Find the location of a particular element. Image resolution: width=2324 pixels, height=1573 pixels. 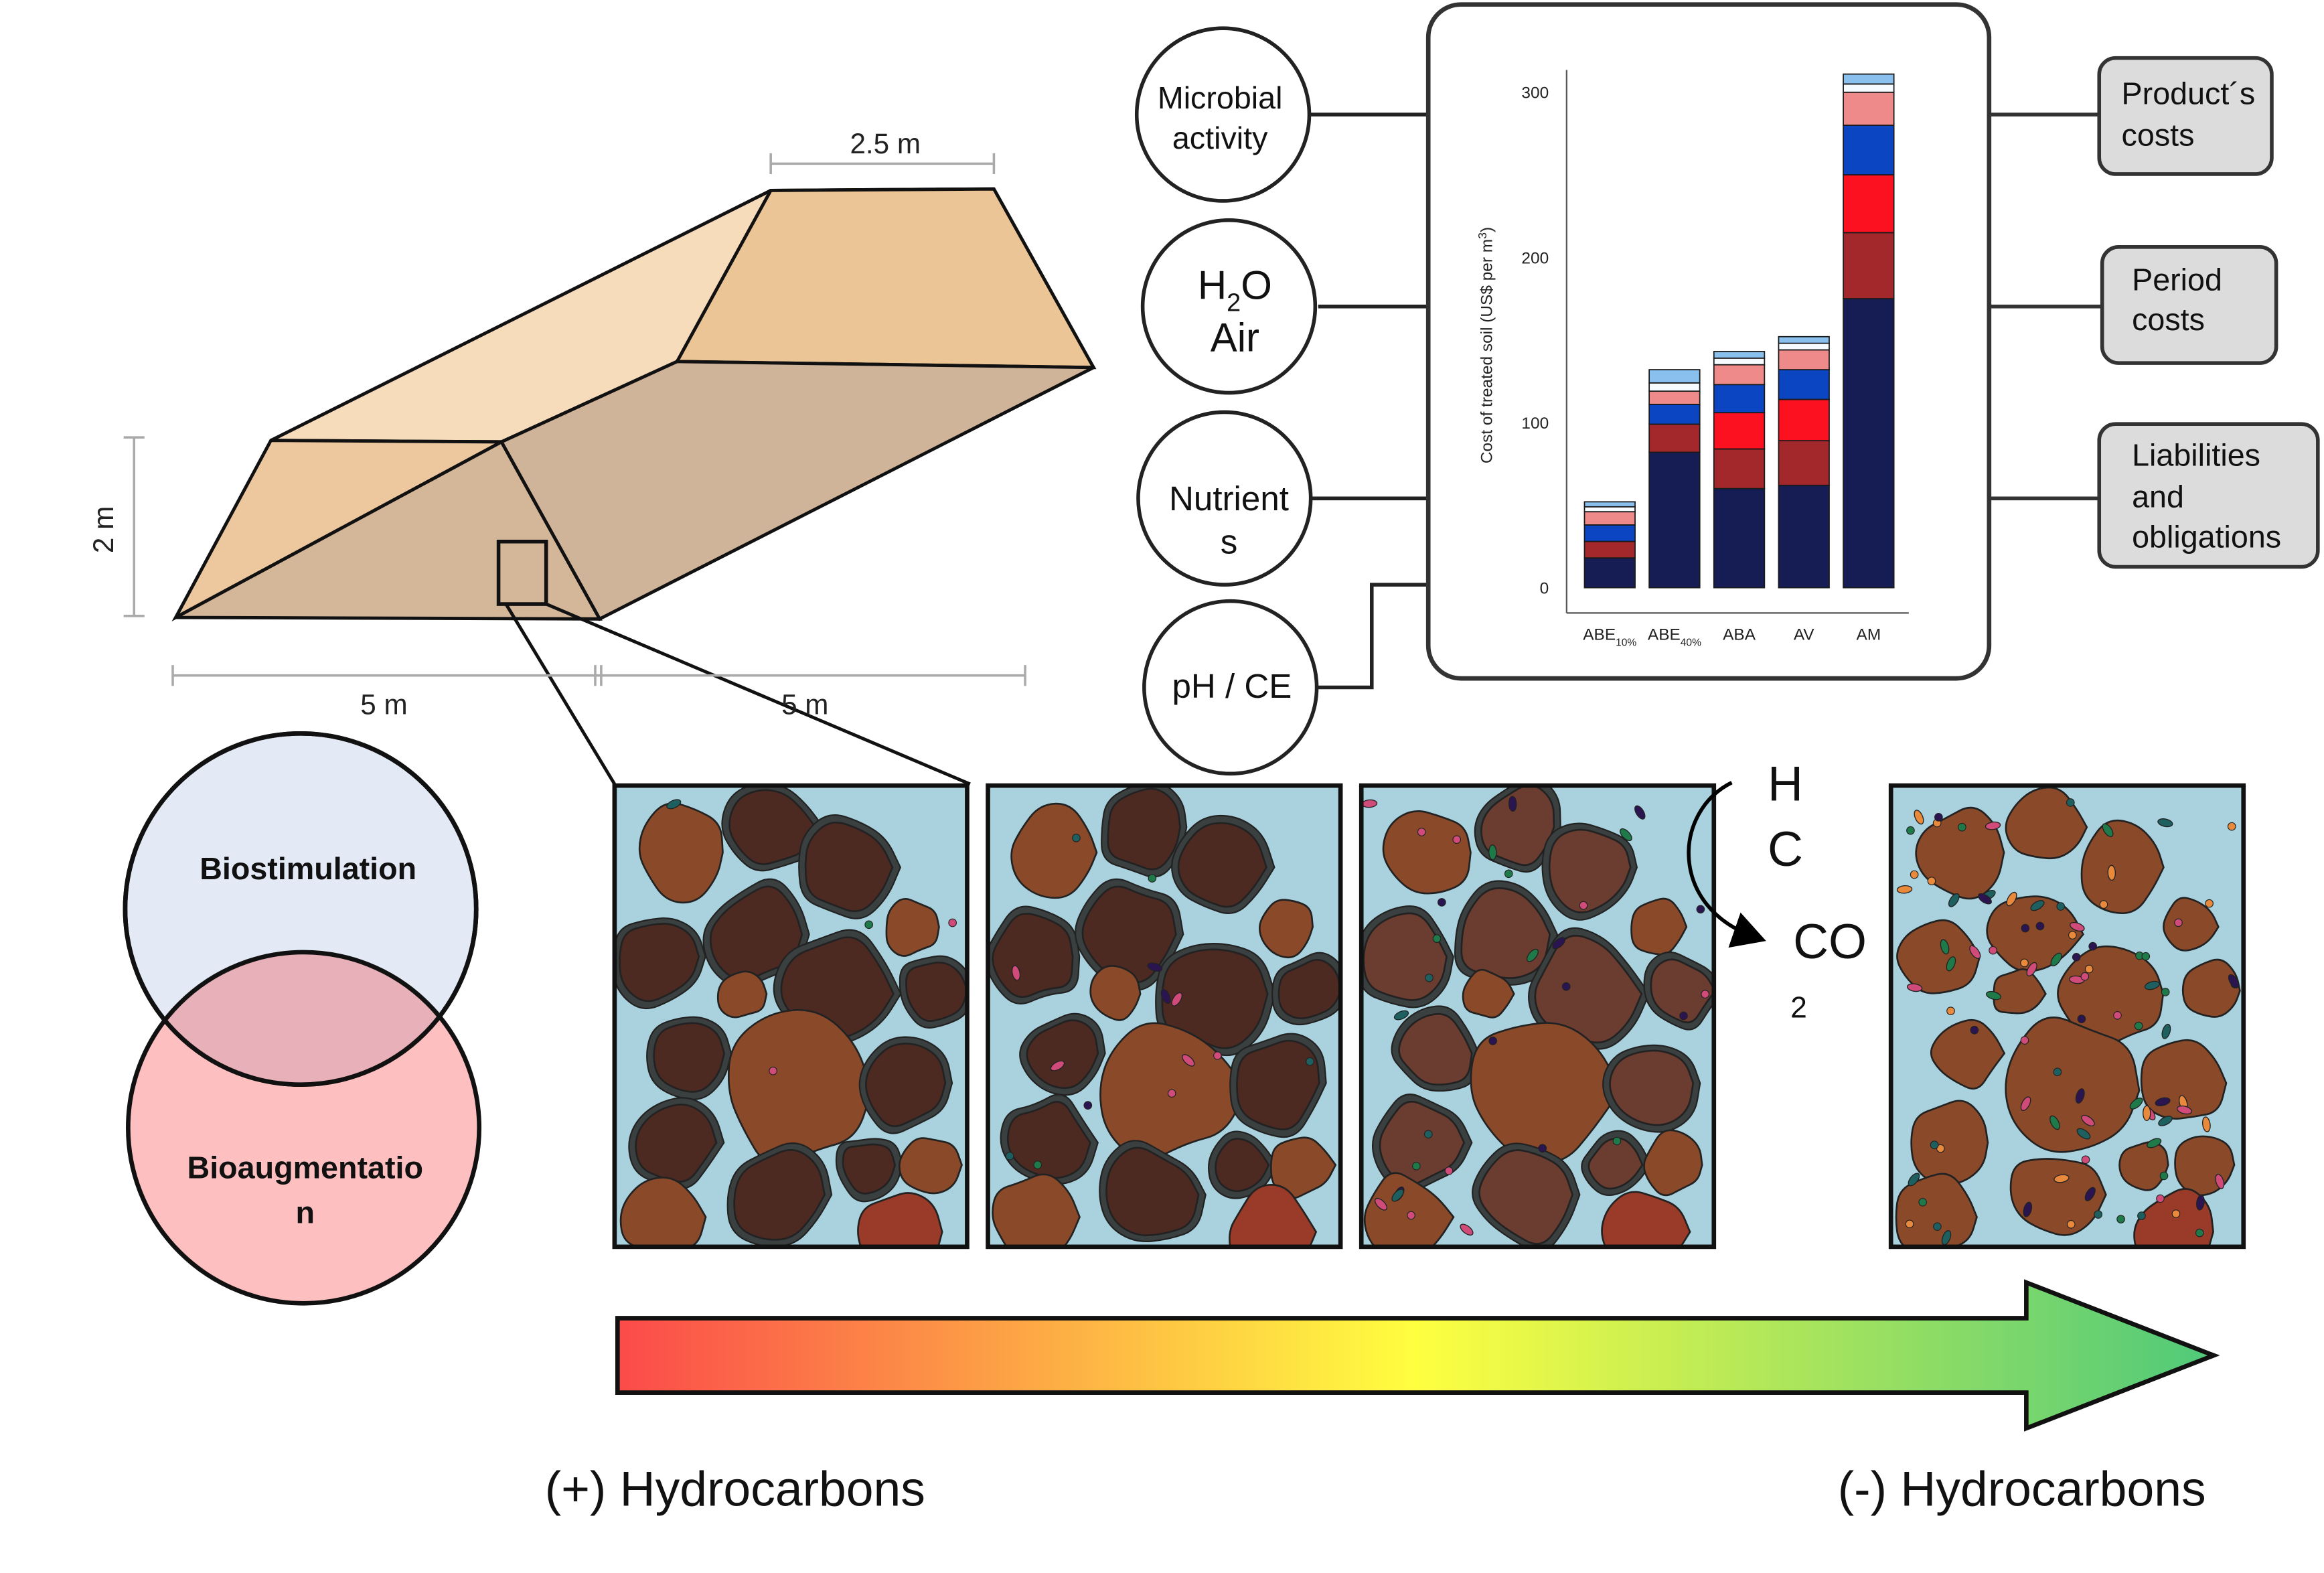

cost-connectors is located at coordinates (2045, 307).